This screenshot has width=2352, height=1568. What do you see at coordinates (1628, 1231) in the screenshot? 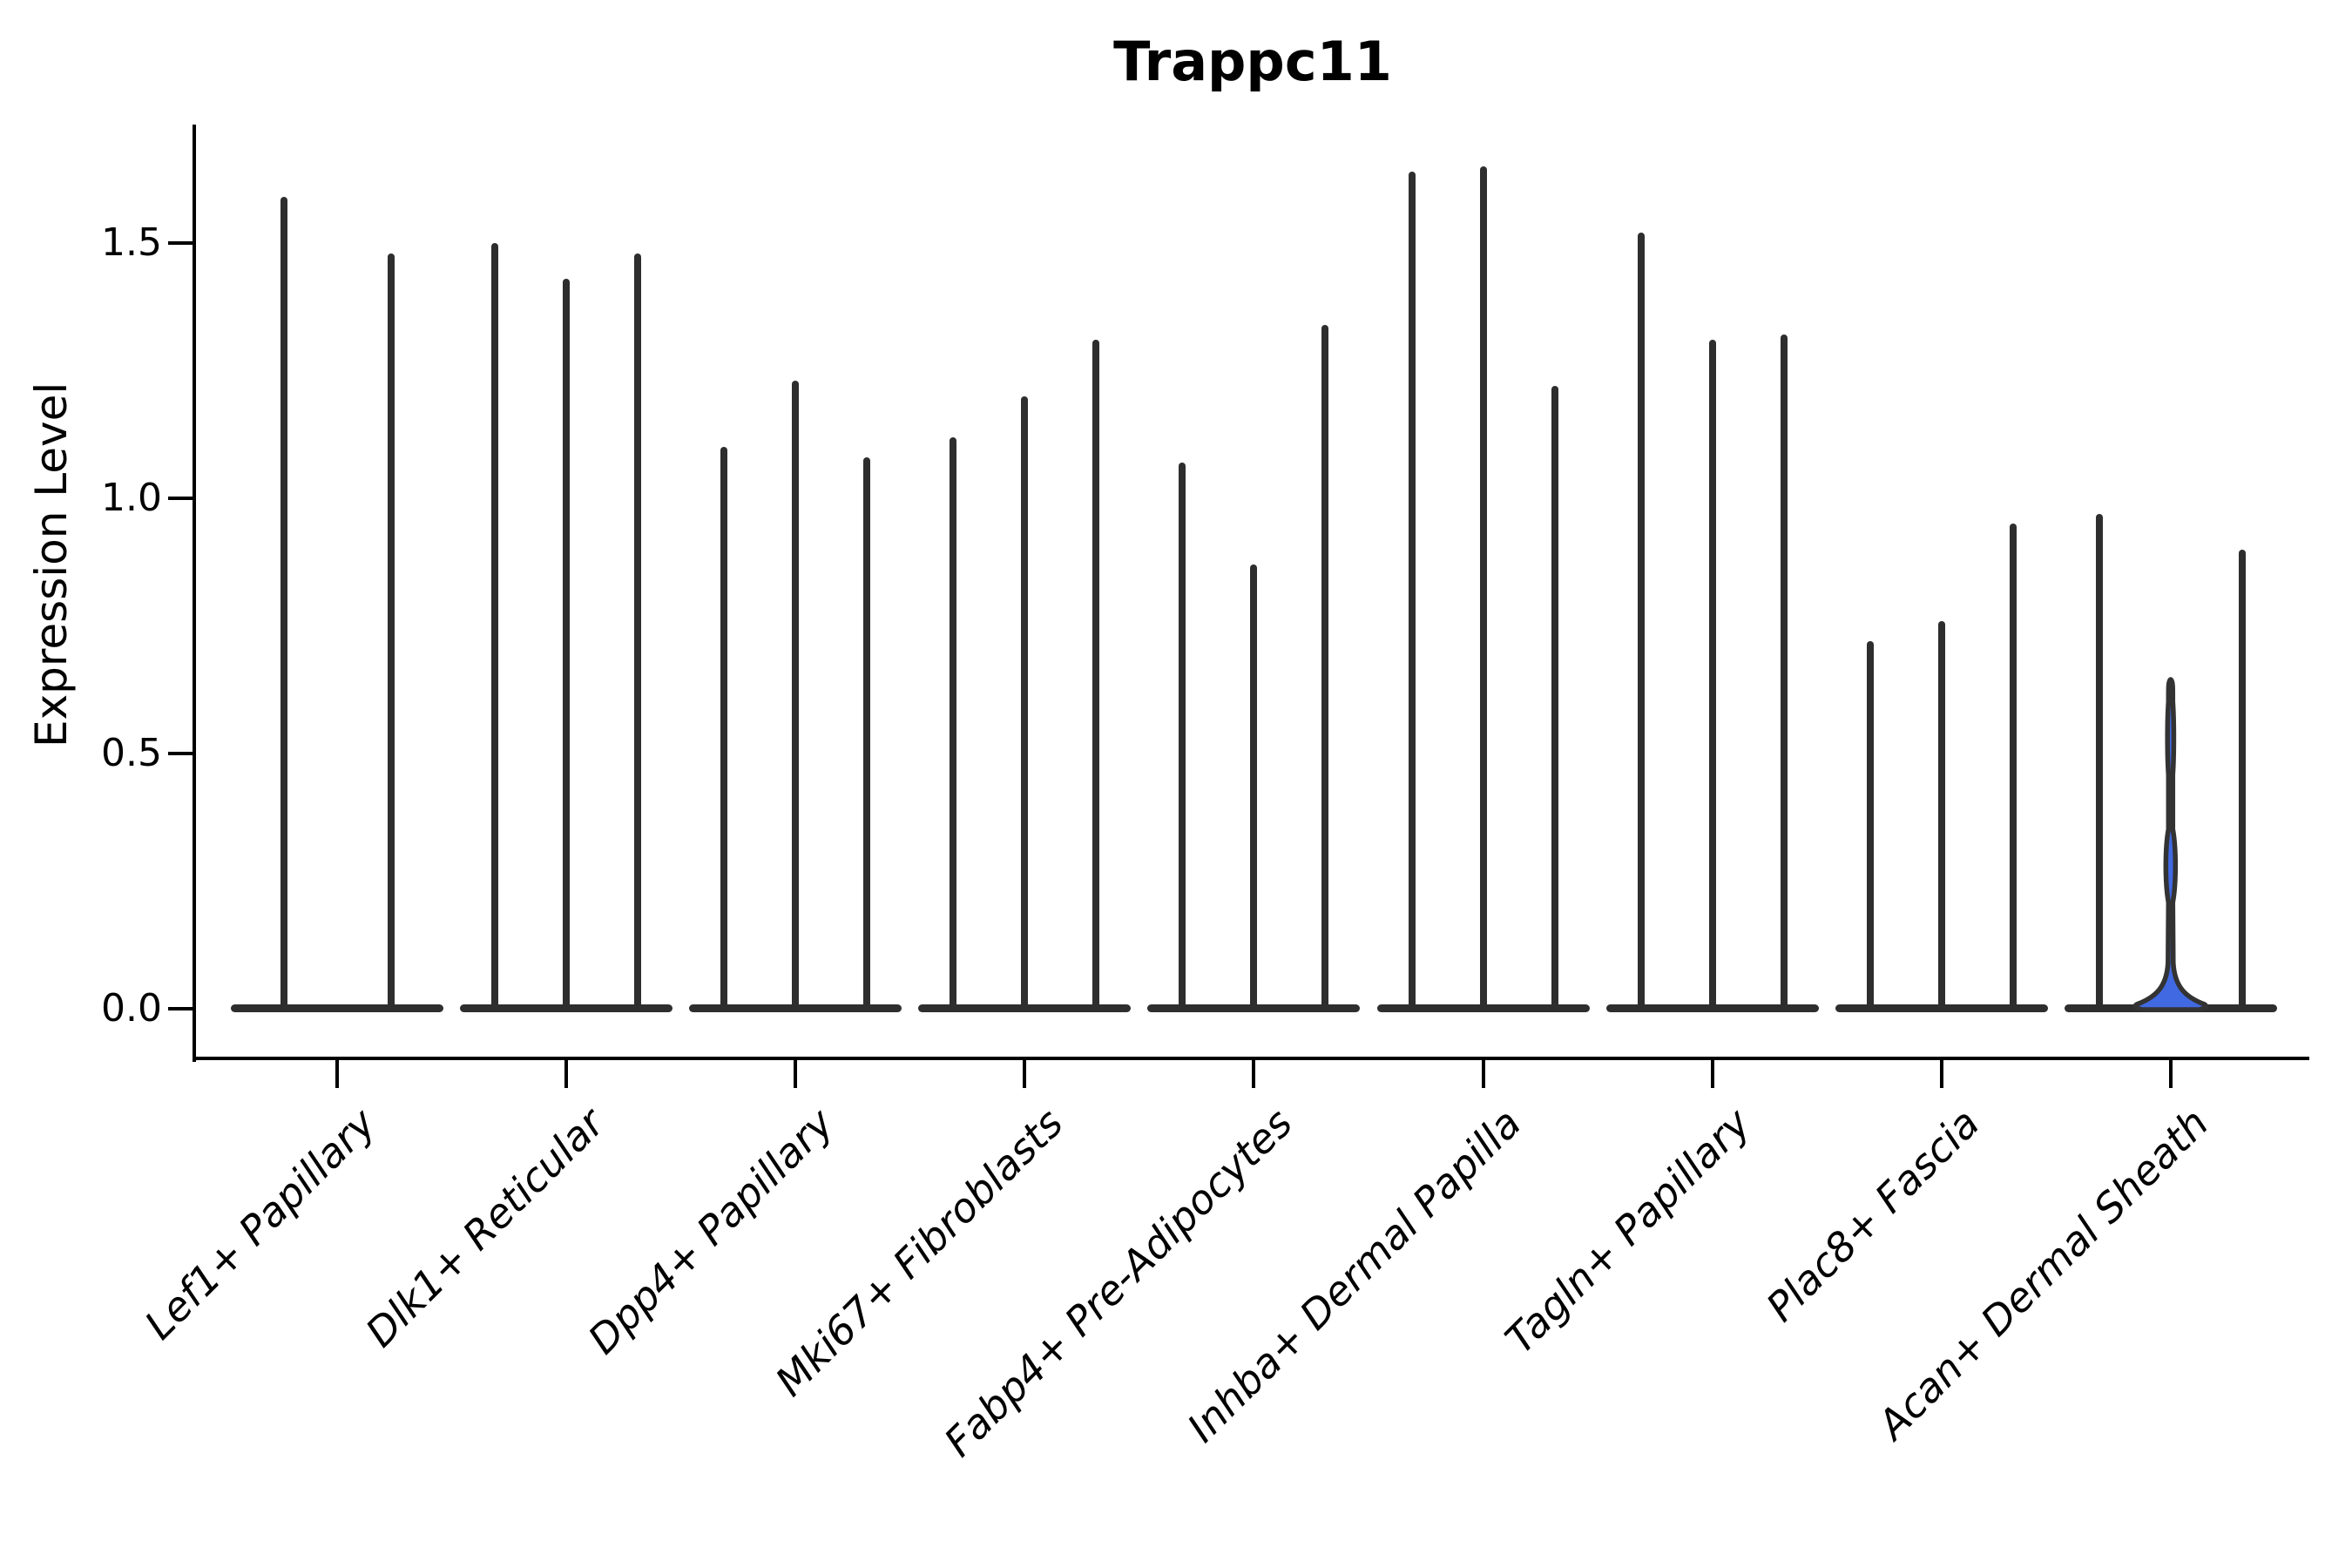
I see `x-tick-label: Tagln+ Papillary` at bounding box center [1628, 1231].